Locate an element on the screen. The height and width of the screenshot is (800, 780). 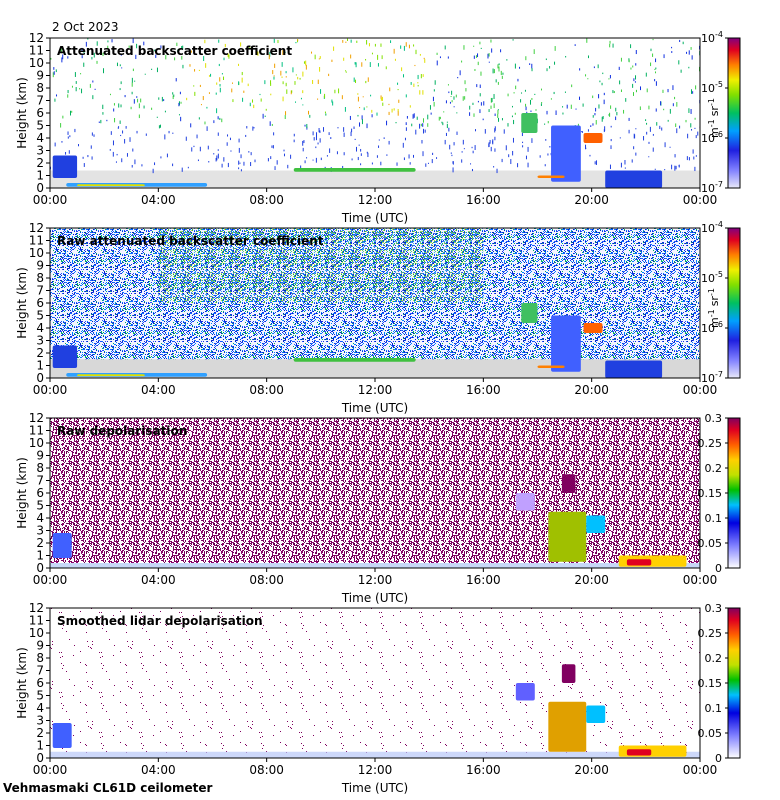
unit-m: m is located at coordinates (714, 132).